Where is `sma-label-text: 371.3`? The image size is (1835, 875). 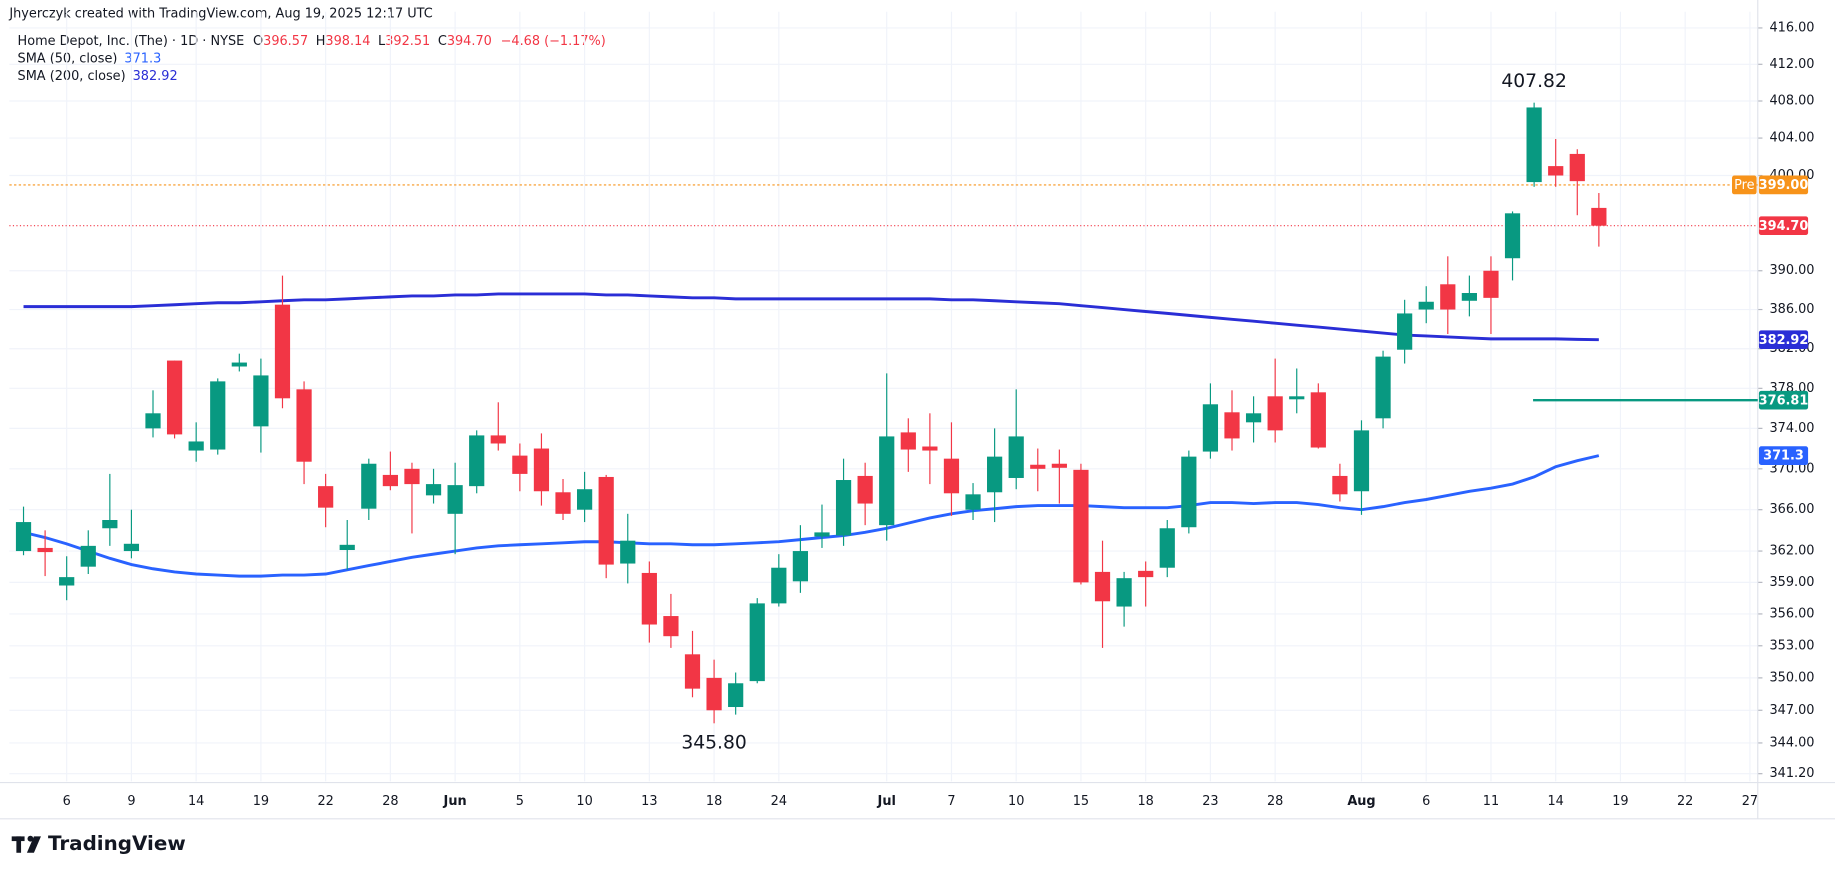
sma-label-text: 371.3 is located at coordinates (1783, 456).